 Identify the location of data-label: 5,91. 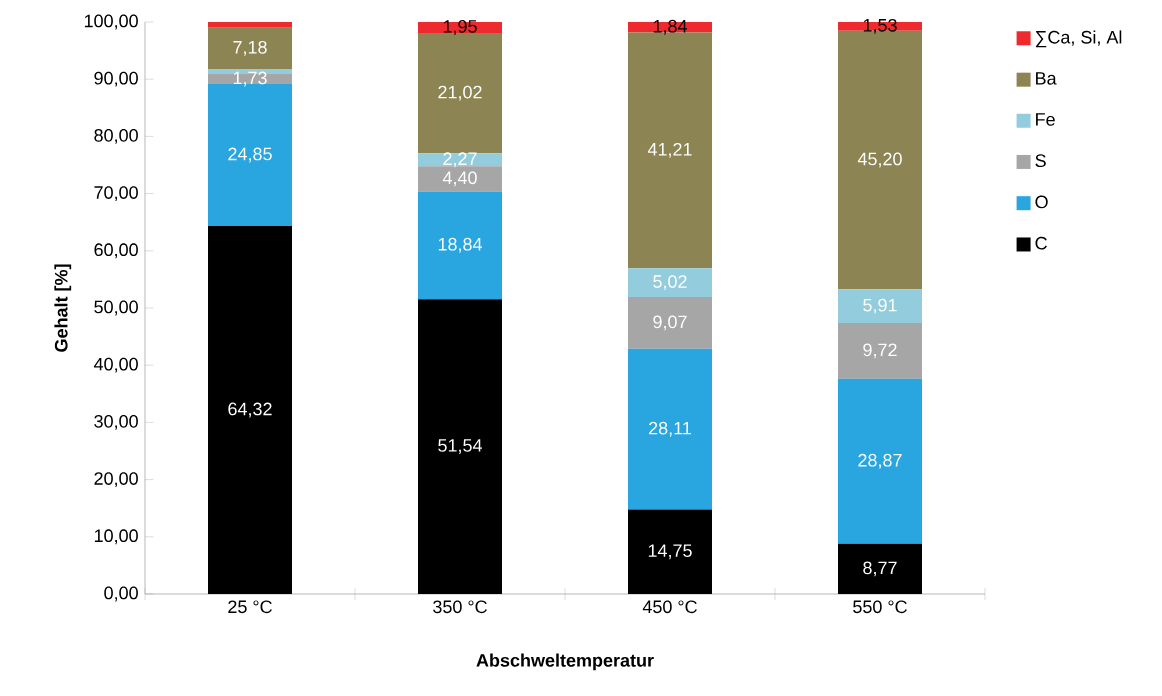
(880, 306).